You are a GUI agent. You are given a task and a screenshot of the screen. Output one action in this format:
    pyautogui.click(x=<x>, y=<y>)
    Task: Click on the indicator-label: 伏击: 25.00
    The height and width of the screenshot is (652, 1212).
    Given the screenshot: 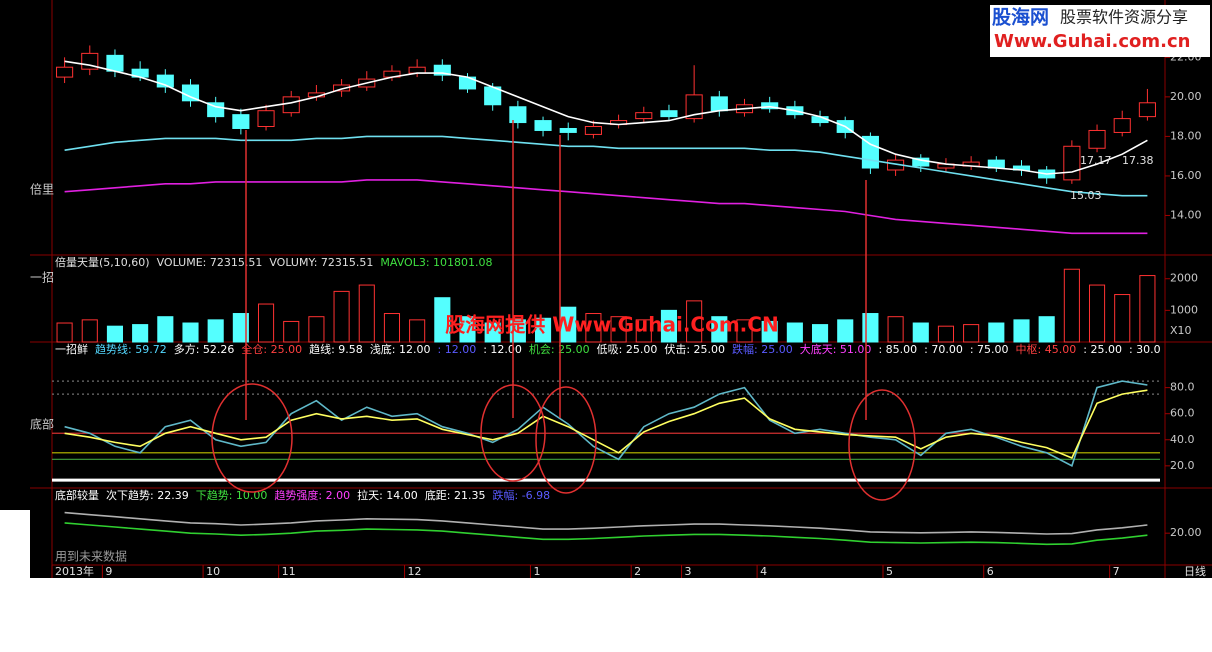 What is the action you would take?
    pyautogui.click(x=694, y=349)
    